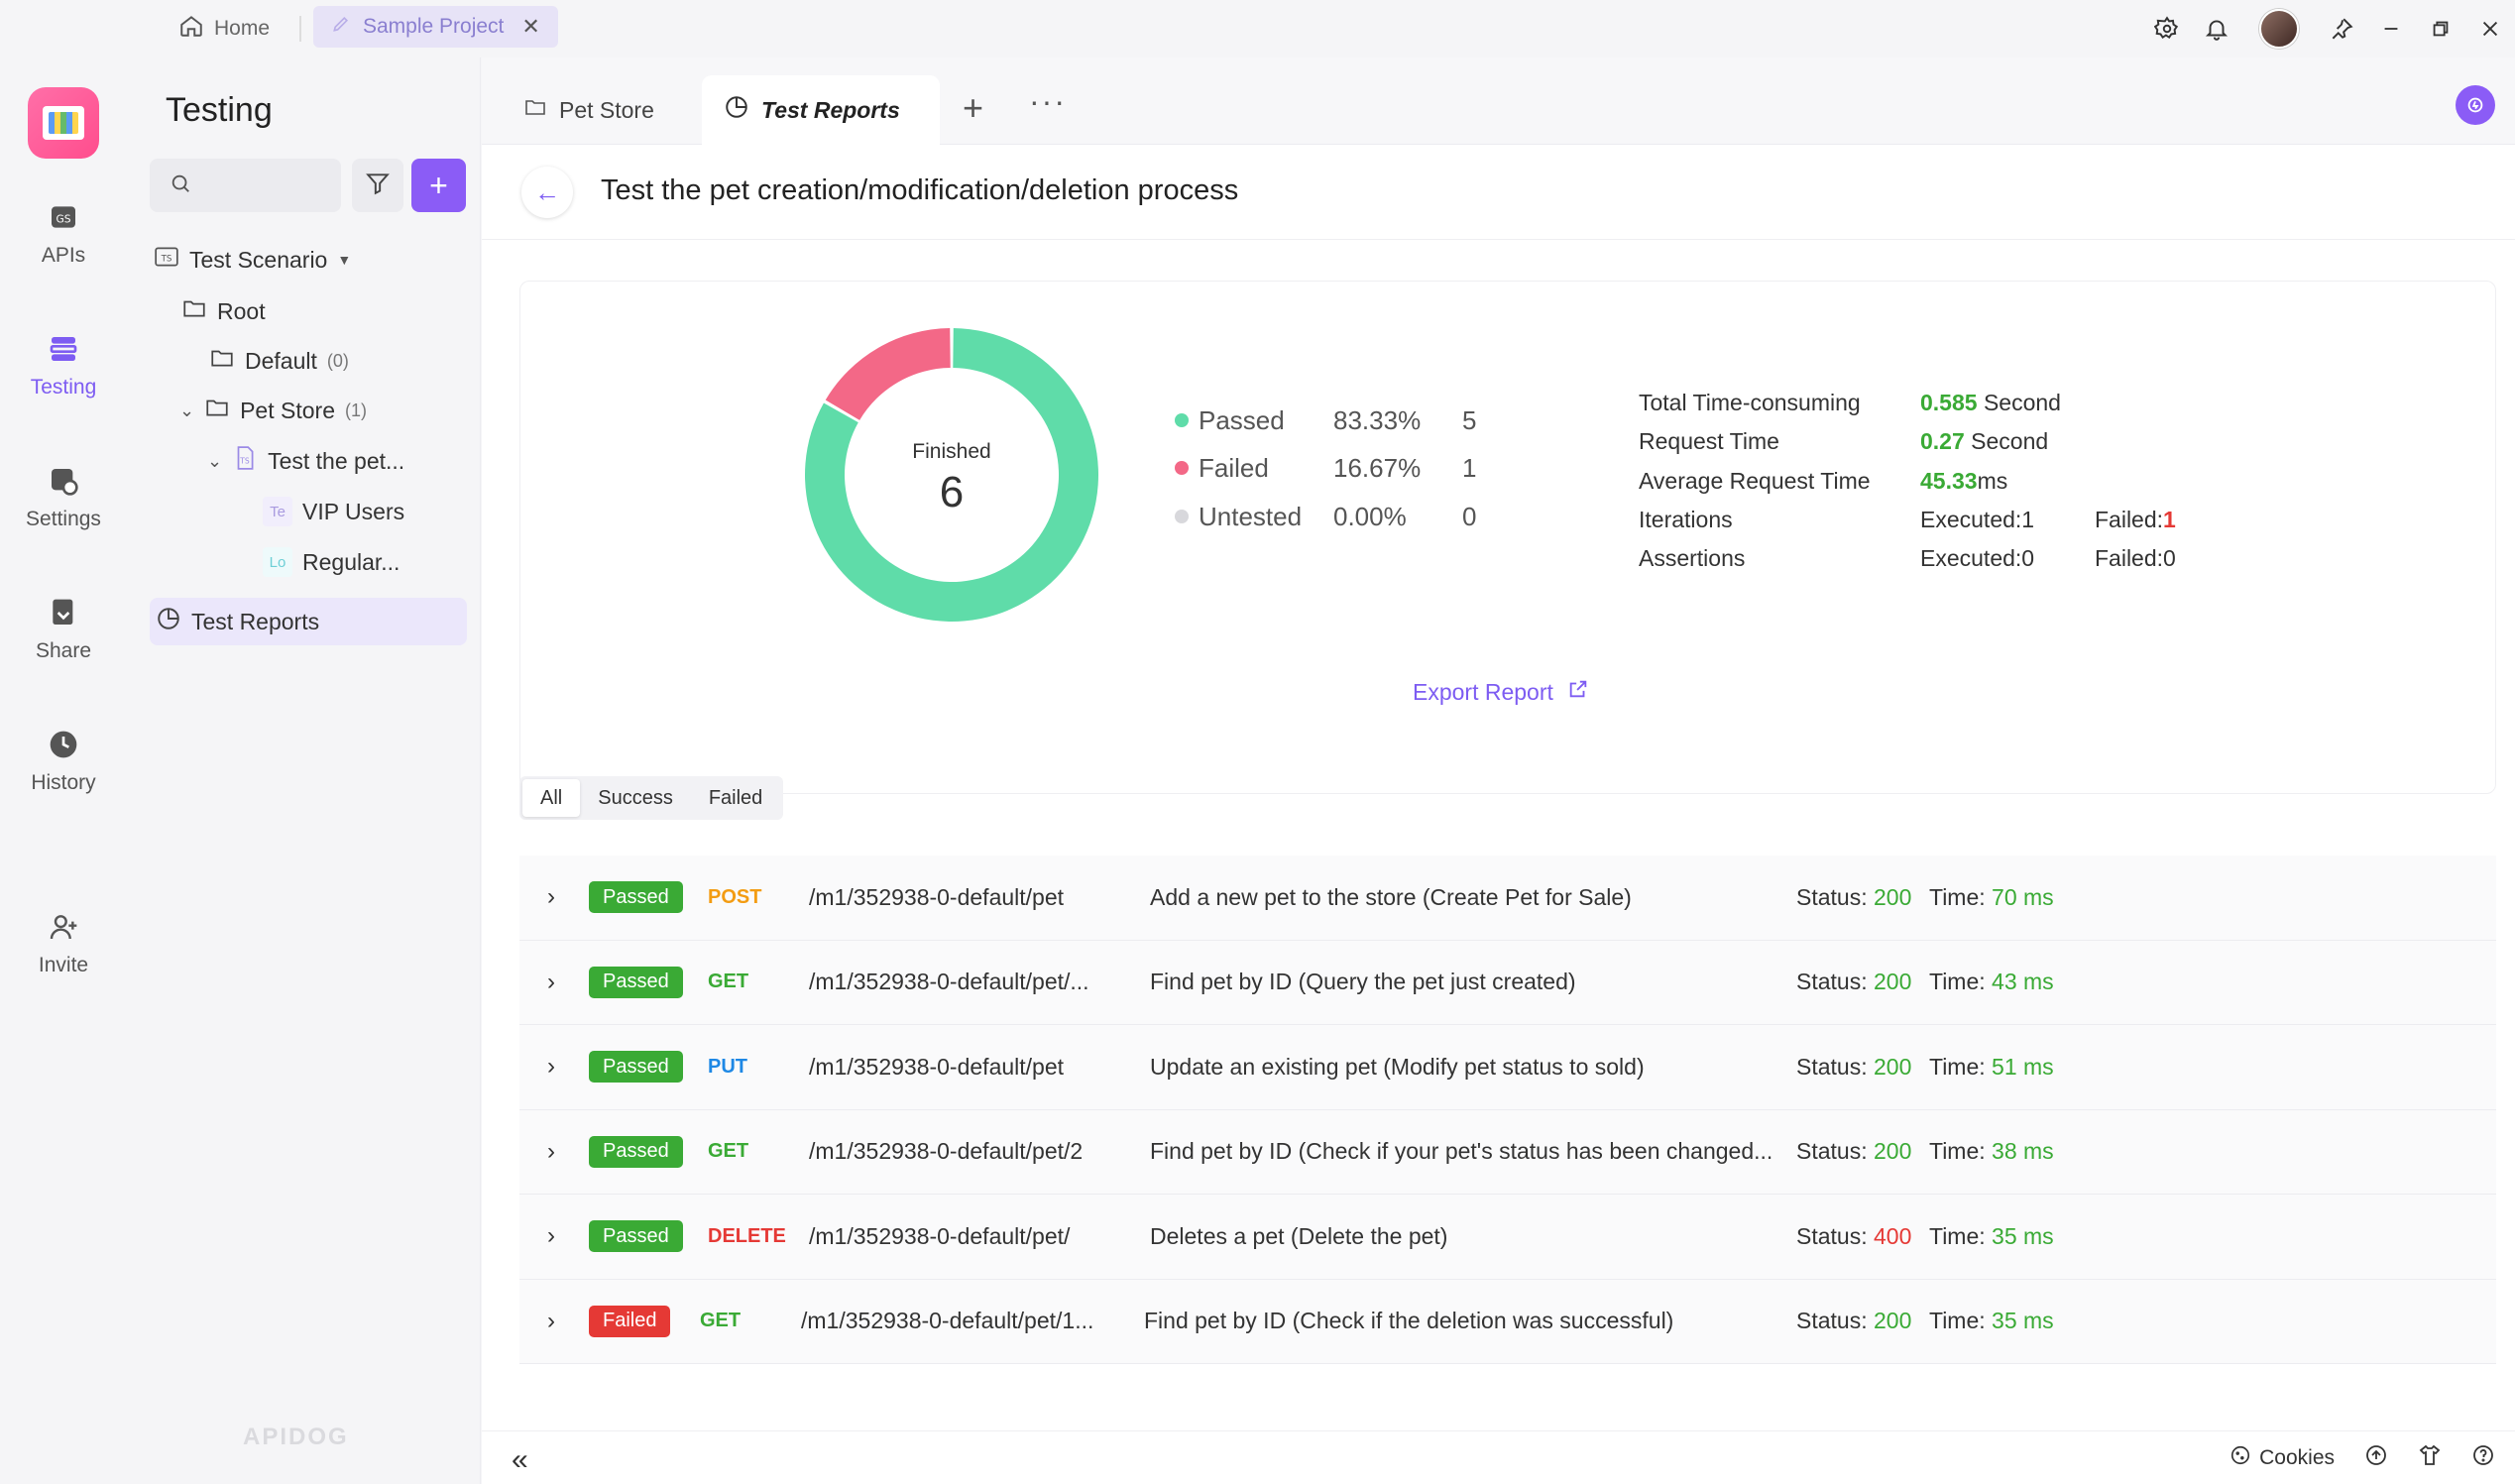 The height and width of the screenshot is (1484, 2515). What do you see at coordinates (63, 497) in the screenshot?
I see `rail-item-settings: Settings` at bounding box center [63, 497].